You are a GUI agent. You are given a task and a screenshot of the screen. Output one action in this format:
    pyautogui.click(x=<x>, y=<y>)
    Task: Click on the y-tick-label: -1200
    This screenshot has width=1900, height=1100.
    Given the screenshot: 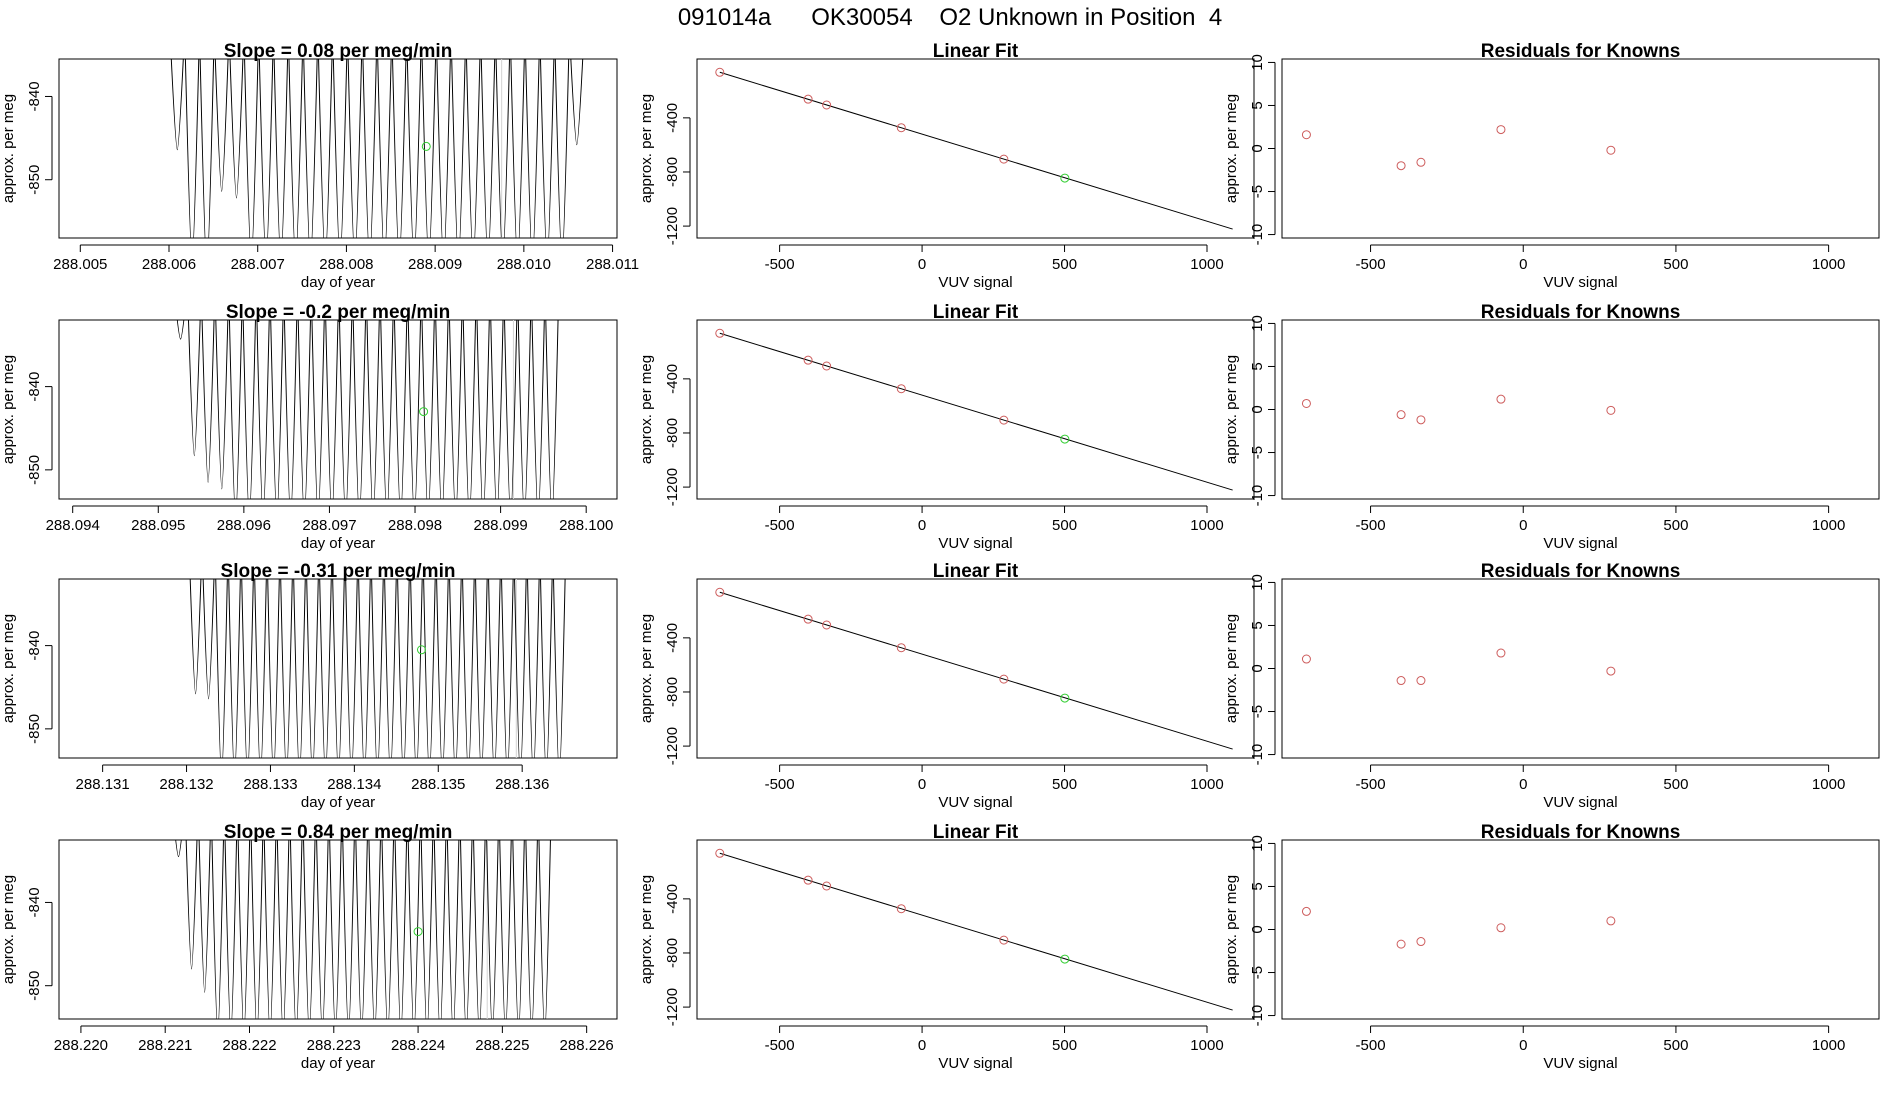 What is the action you would take?
    pyautogui.click(x=672, y=1007)
    